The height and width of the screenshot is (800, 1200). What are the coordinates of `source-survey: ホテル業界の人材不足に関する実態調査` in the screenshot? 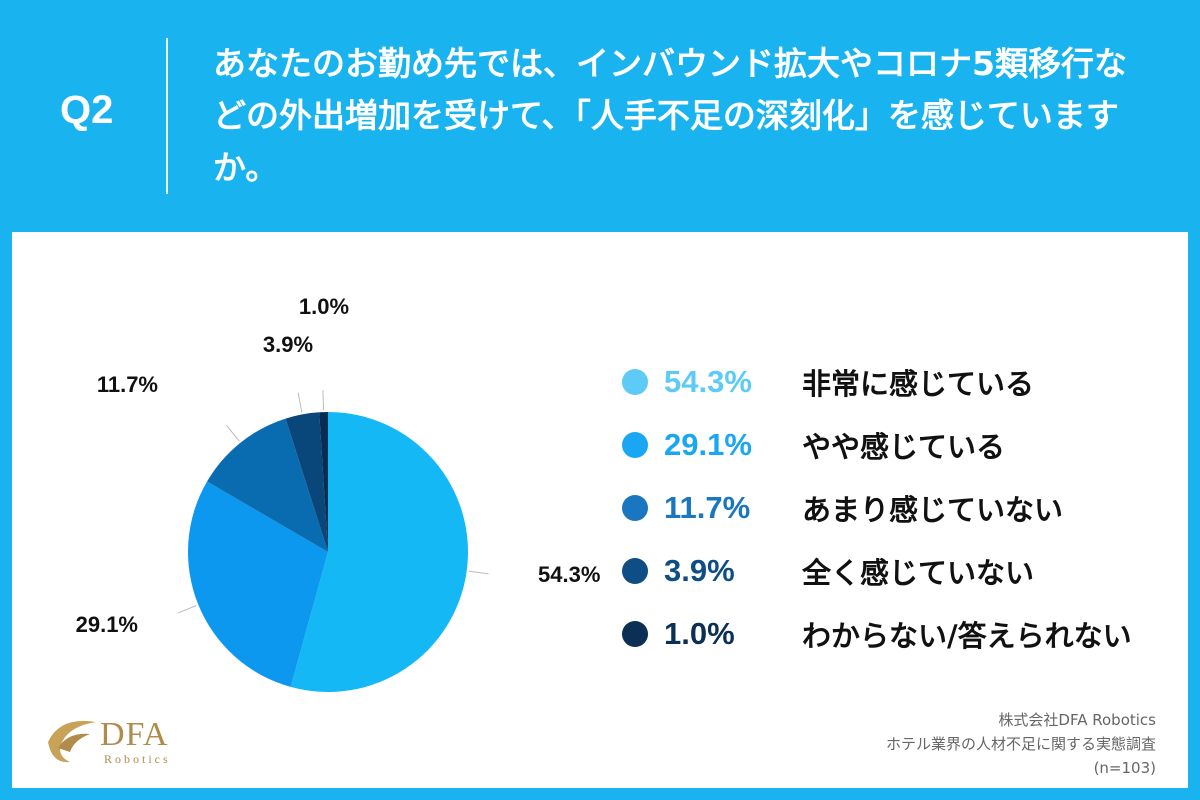 It's located at (1020, 744).